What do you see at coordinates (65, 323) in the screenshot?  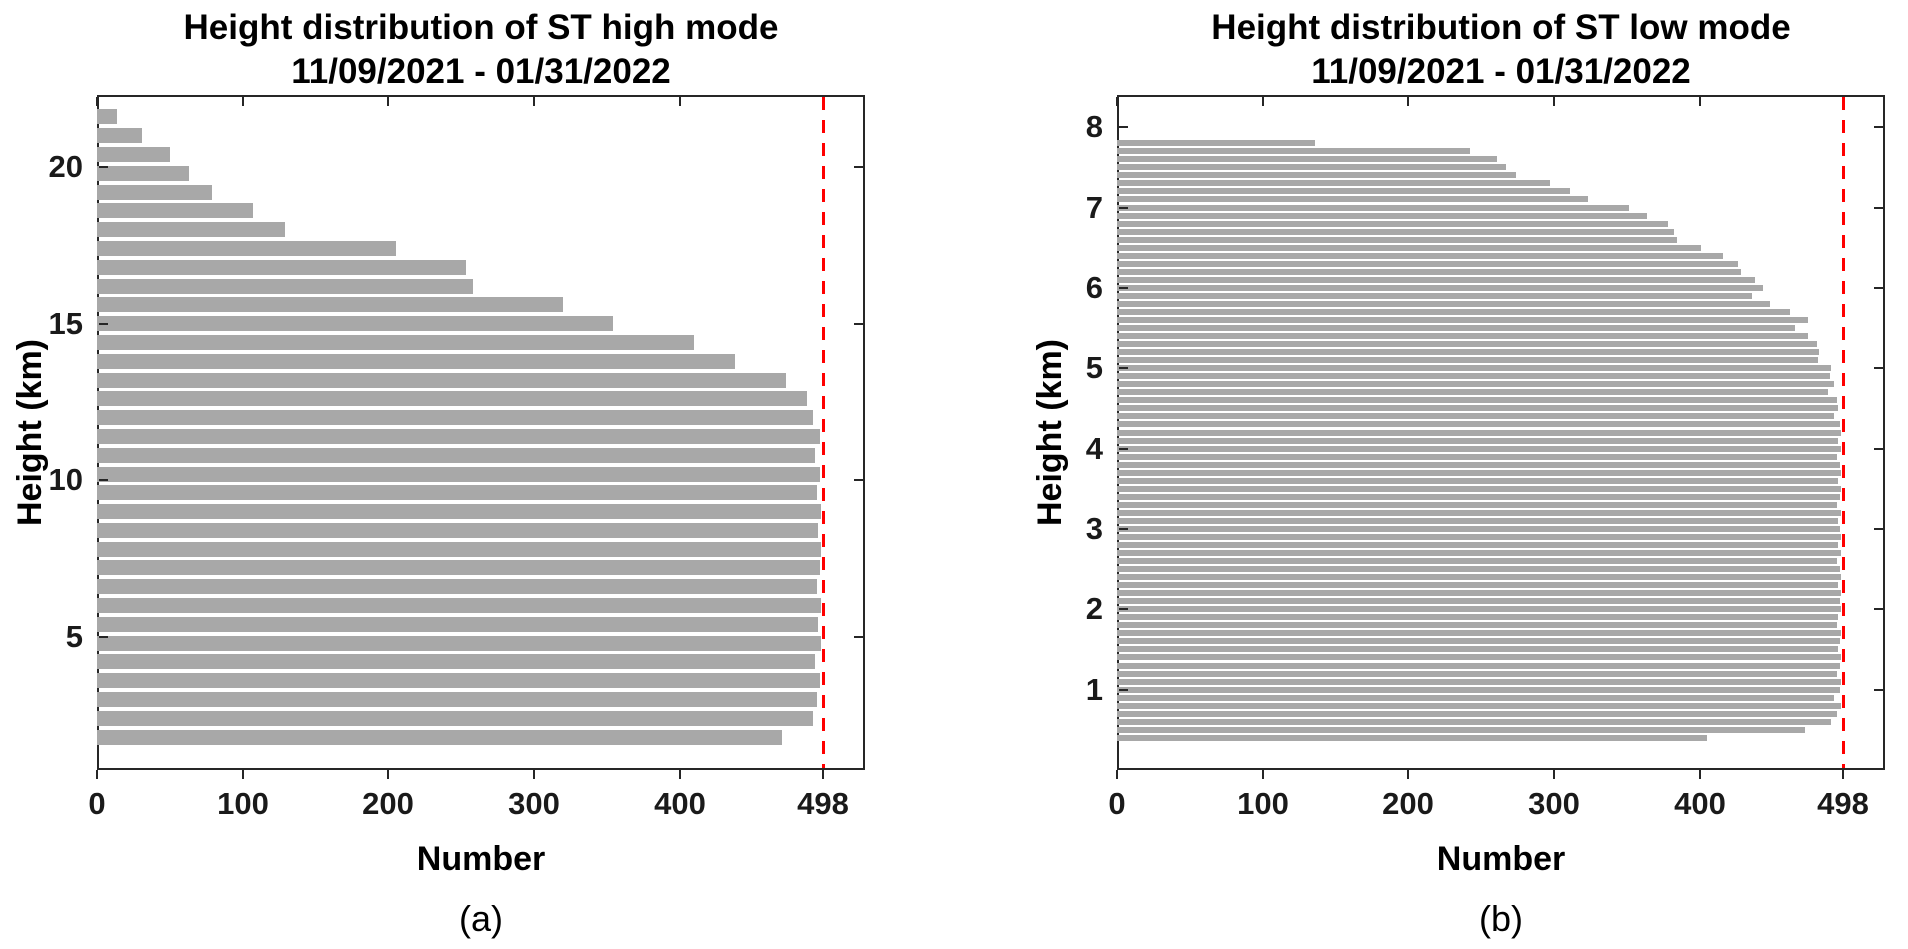 I see `y-tick-label: 15` at bounding box center [65, 323].